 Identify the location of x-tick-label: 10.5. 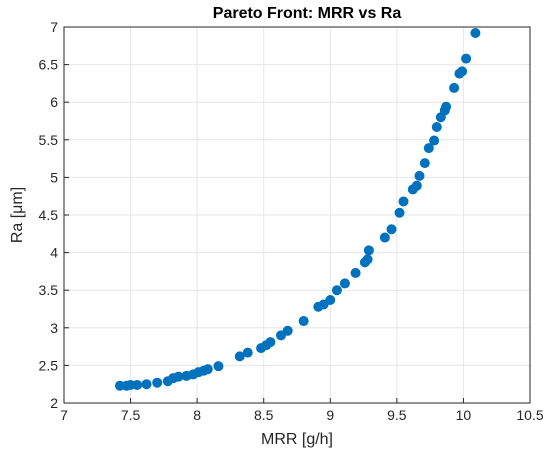
(529, 415).